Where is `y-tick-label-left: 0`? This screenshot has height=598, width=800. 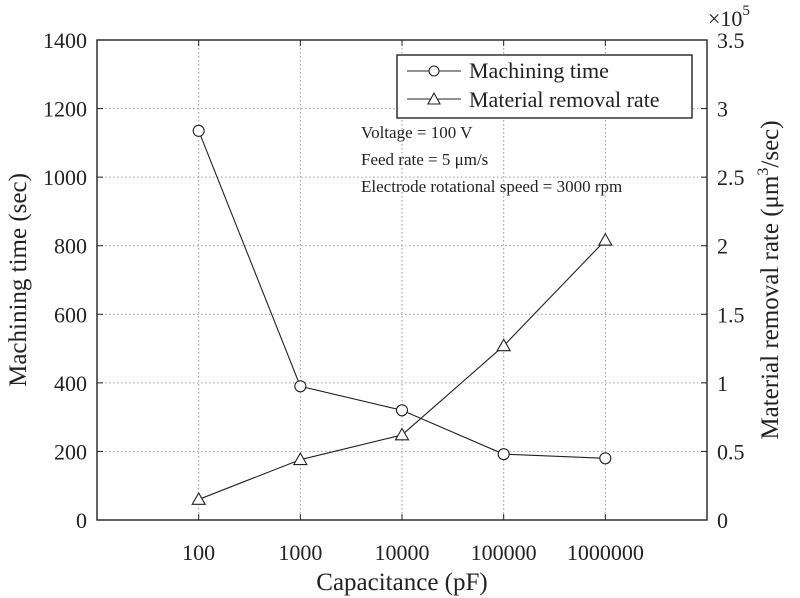
y-tick-label-left: 0 is located at coordinates (81, 520).